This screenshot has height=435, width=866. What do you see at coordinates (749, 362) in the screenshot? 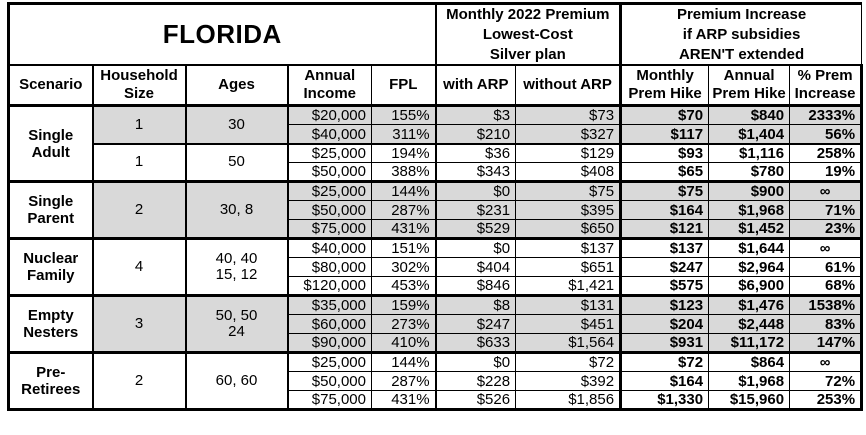
I see `cell-annual-hike: $864` at bounding box center [749, 362].